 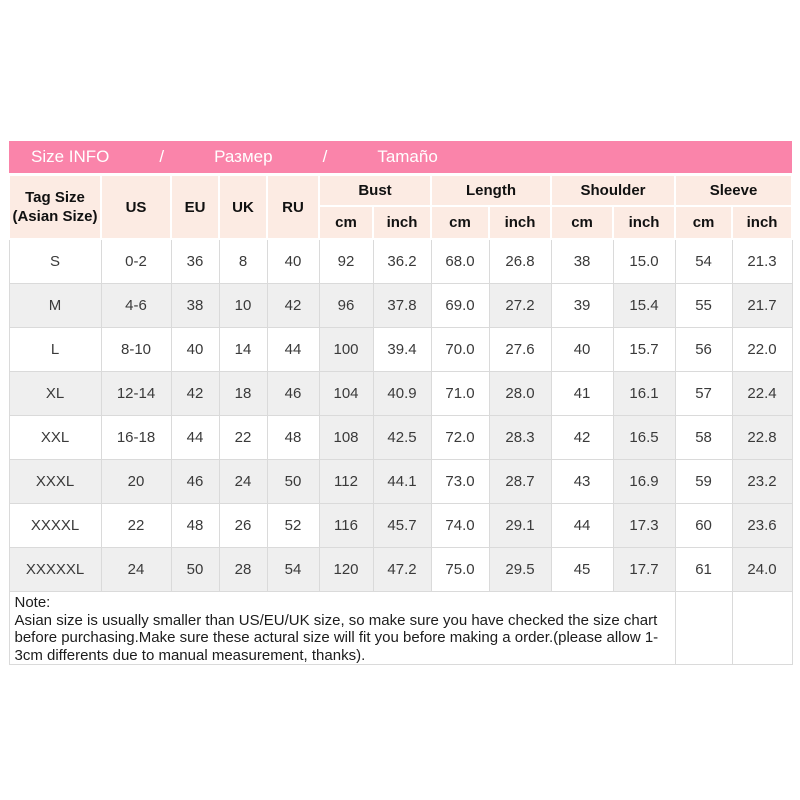 I want to click on size-row-S: S 0-2 36 8 40 92 36.2 68.0 26.8 38 15.0 54 21.3, so click(x=400, y=261).